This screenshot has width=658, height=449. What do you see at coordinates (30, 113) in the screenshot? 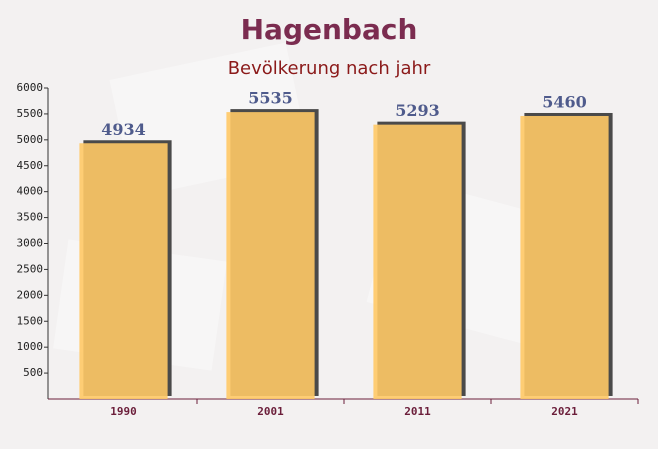
I see `y-tick-label: 5500` at bounding box center [30, 113].